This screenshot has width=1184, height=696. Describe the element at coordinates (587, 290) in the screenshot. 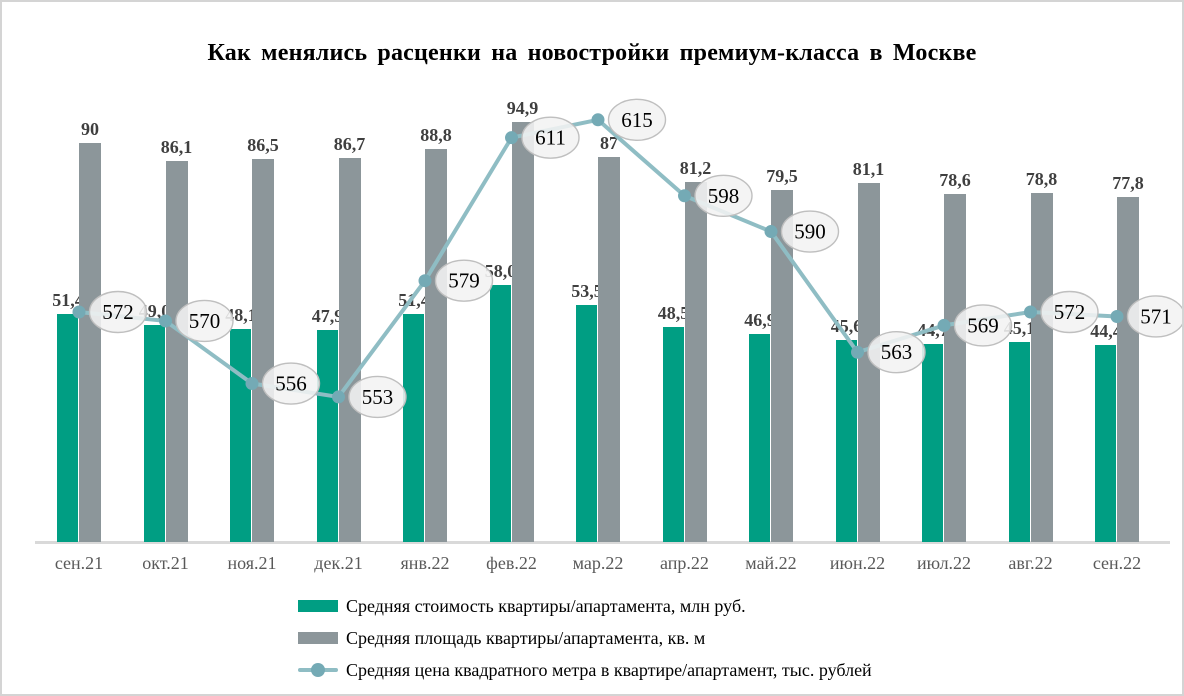

I see `cost-bar-label: 53,5` at that location.